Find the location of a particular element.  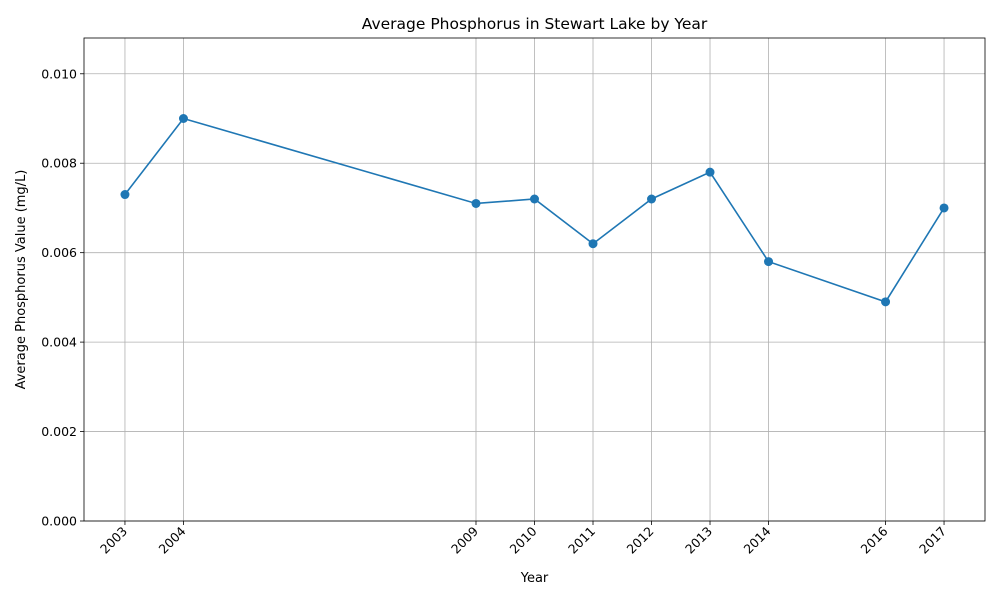

x-tick-label: 2017 is located at coordinates (932, 540).